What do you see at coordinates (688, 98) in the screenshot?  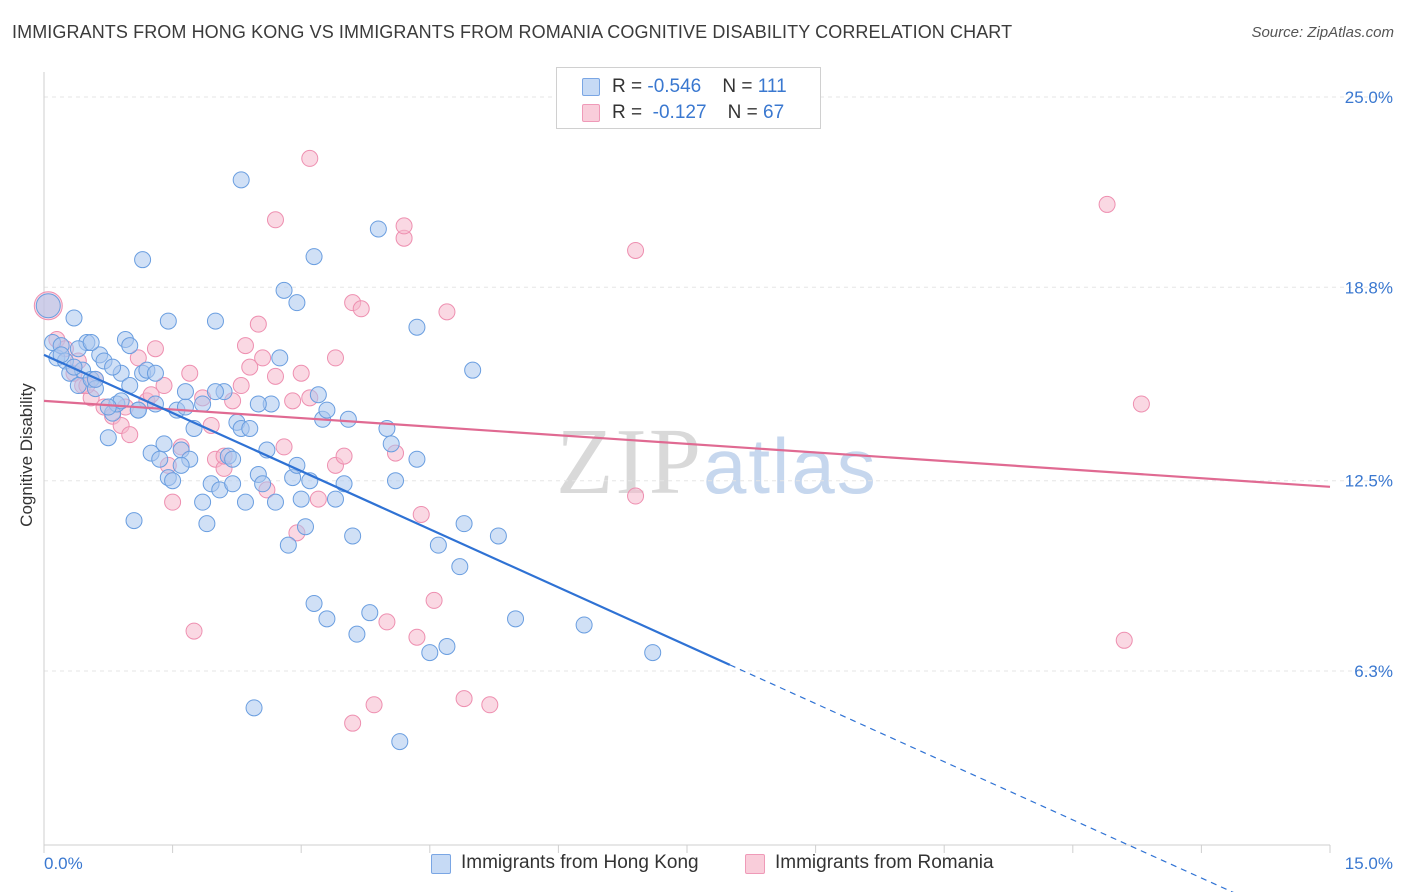 I see `correlation-legend: R = -0.546 N = 111 R = -0.127 N = 67` at bounding box center [688, 98].